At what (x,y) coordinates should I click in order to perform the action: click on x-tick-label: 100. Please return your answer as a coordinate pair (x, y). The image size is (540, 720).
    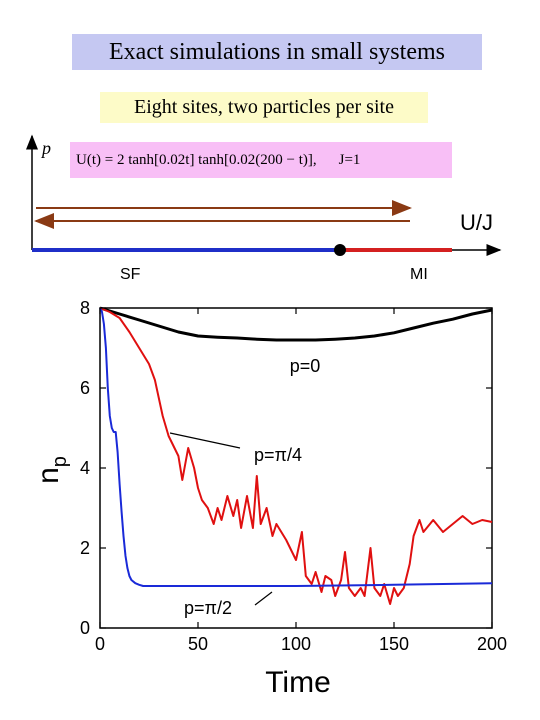
    Looking at the image, I should click on (296, 644).